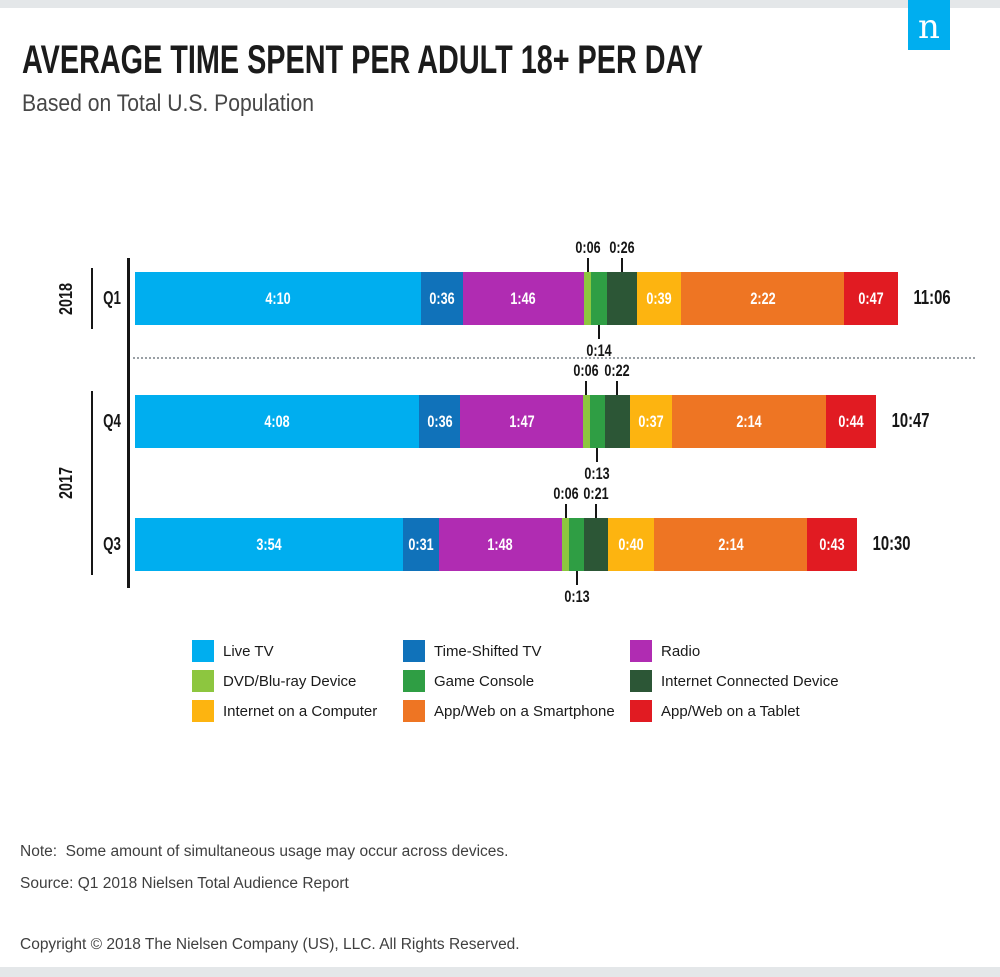  I want to click on bar-segment-radio: 1:47, so click(521, 421).